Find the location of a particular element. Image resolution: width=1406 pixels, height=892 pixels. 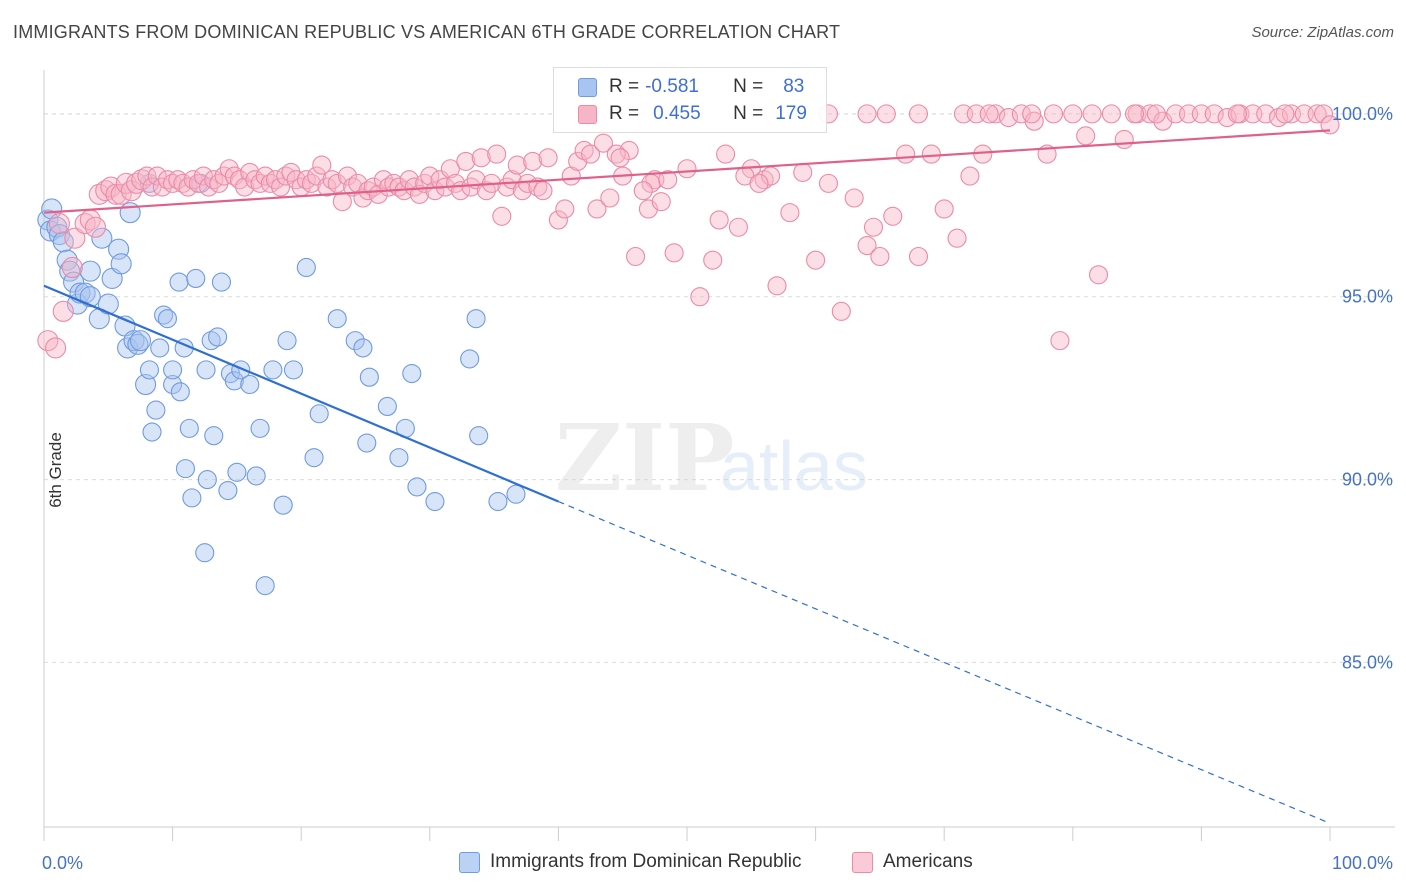

bottom-legend-dominican: Immigrants from Dominican Republic is located at coordinates (630, 862).